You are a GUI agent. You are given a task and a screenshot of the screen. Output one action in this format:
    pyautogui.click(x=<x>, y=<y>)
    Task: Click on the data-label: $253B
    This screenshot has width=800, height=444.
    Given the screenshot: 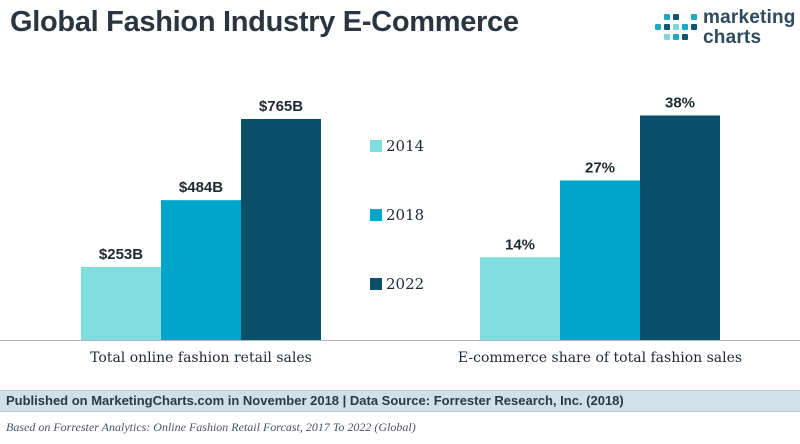 What is the action you would take?
    pyautogui.click(x=121, y=254)
    